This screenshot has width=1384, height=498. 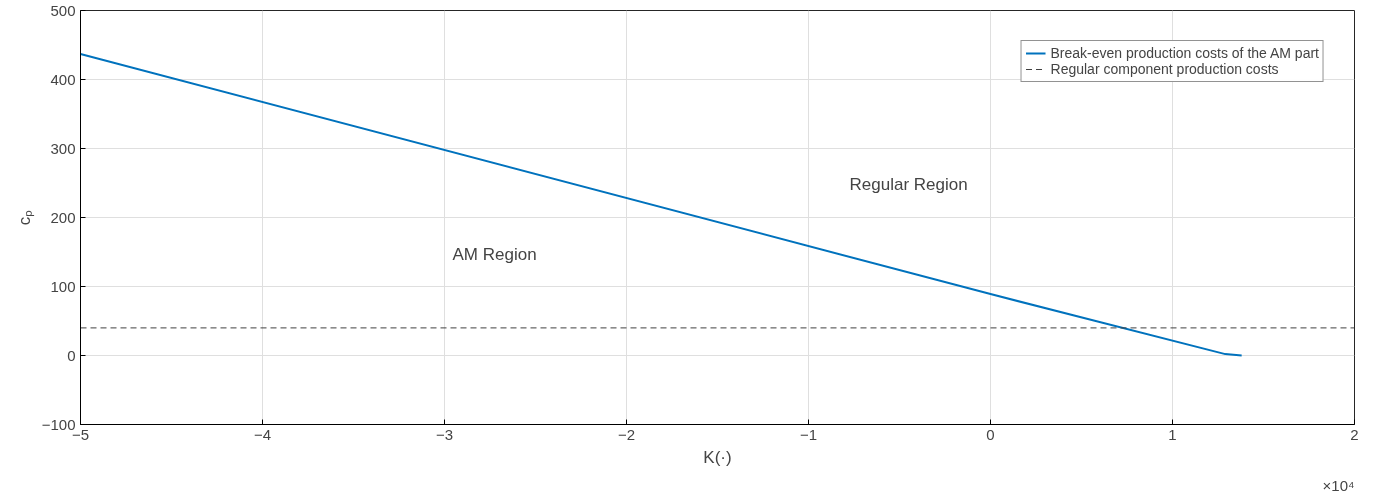 I want to click on legend-label: Break-even production costs of the AM part, so click(x=1184, y=53).